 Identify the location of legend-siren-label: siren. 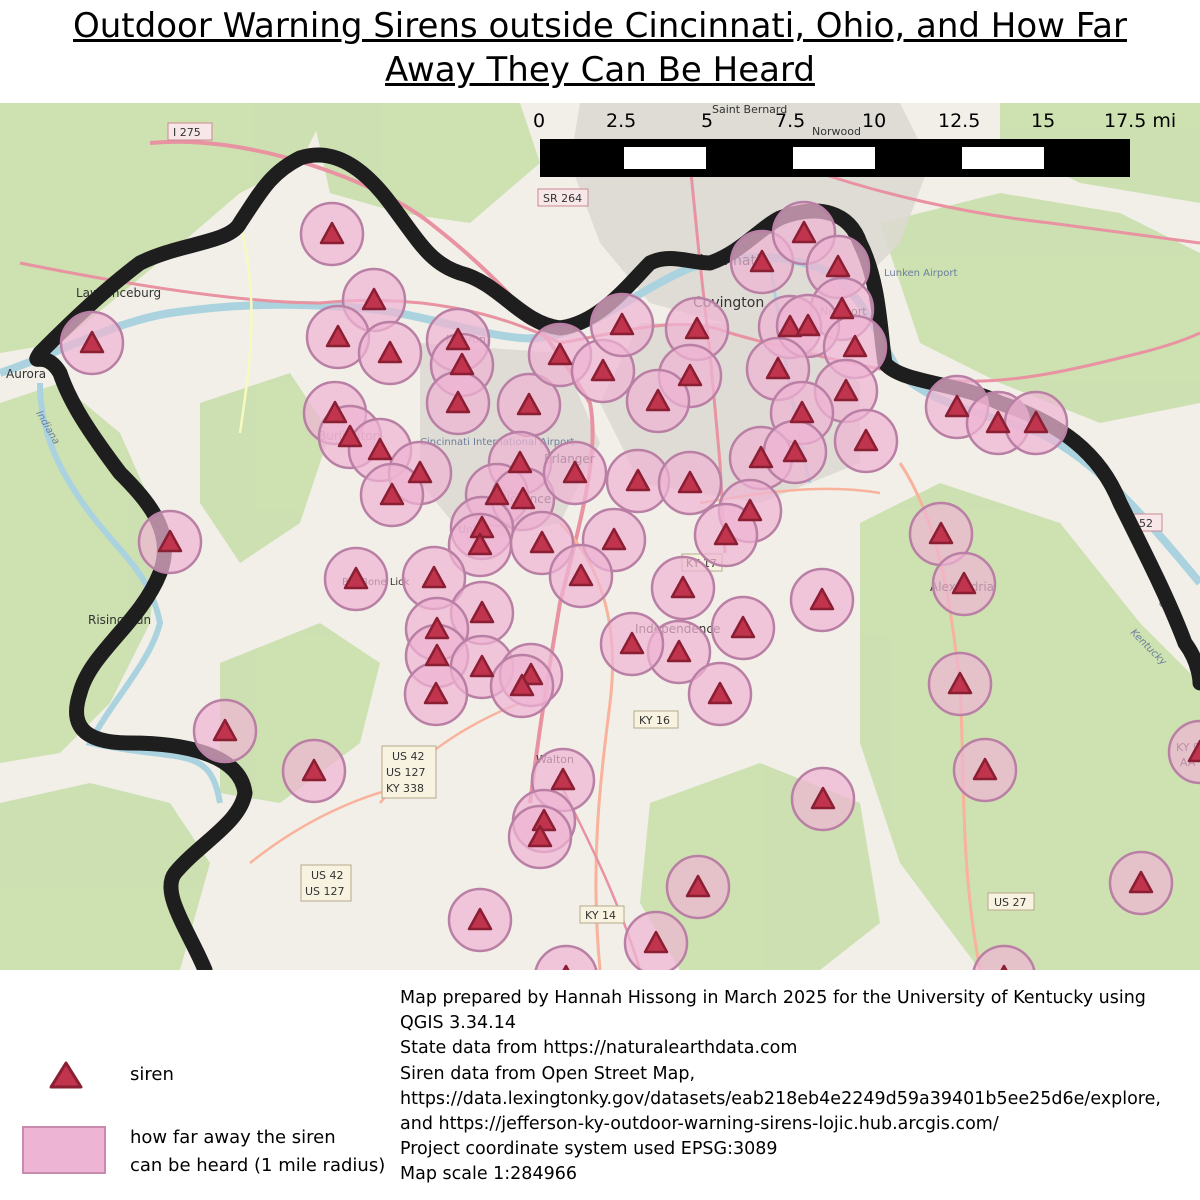
(152, 1074).